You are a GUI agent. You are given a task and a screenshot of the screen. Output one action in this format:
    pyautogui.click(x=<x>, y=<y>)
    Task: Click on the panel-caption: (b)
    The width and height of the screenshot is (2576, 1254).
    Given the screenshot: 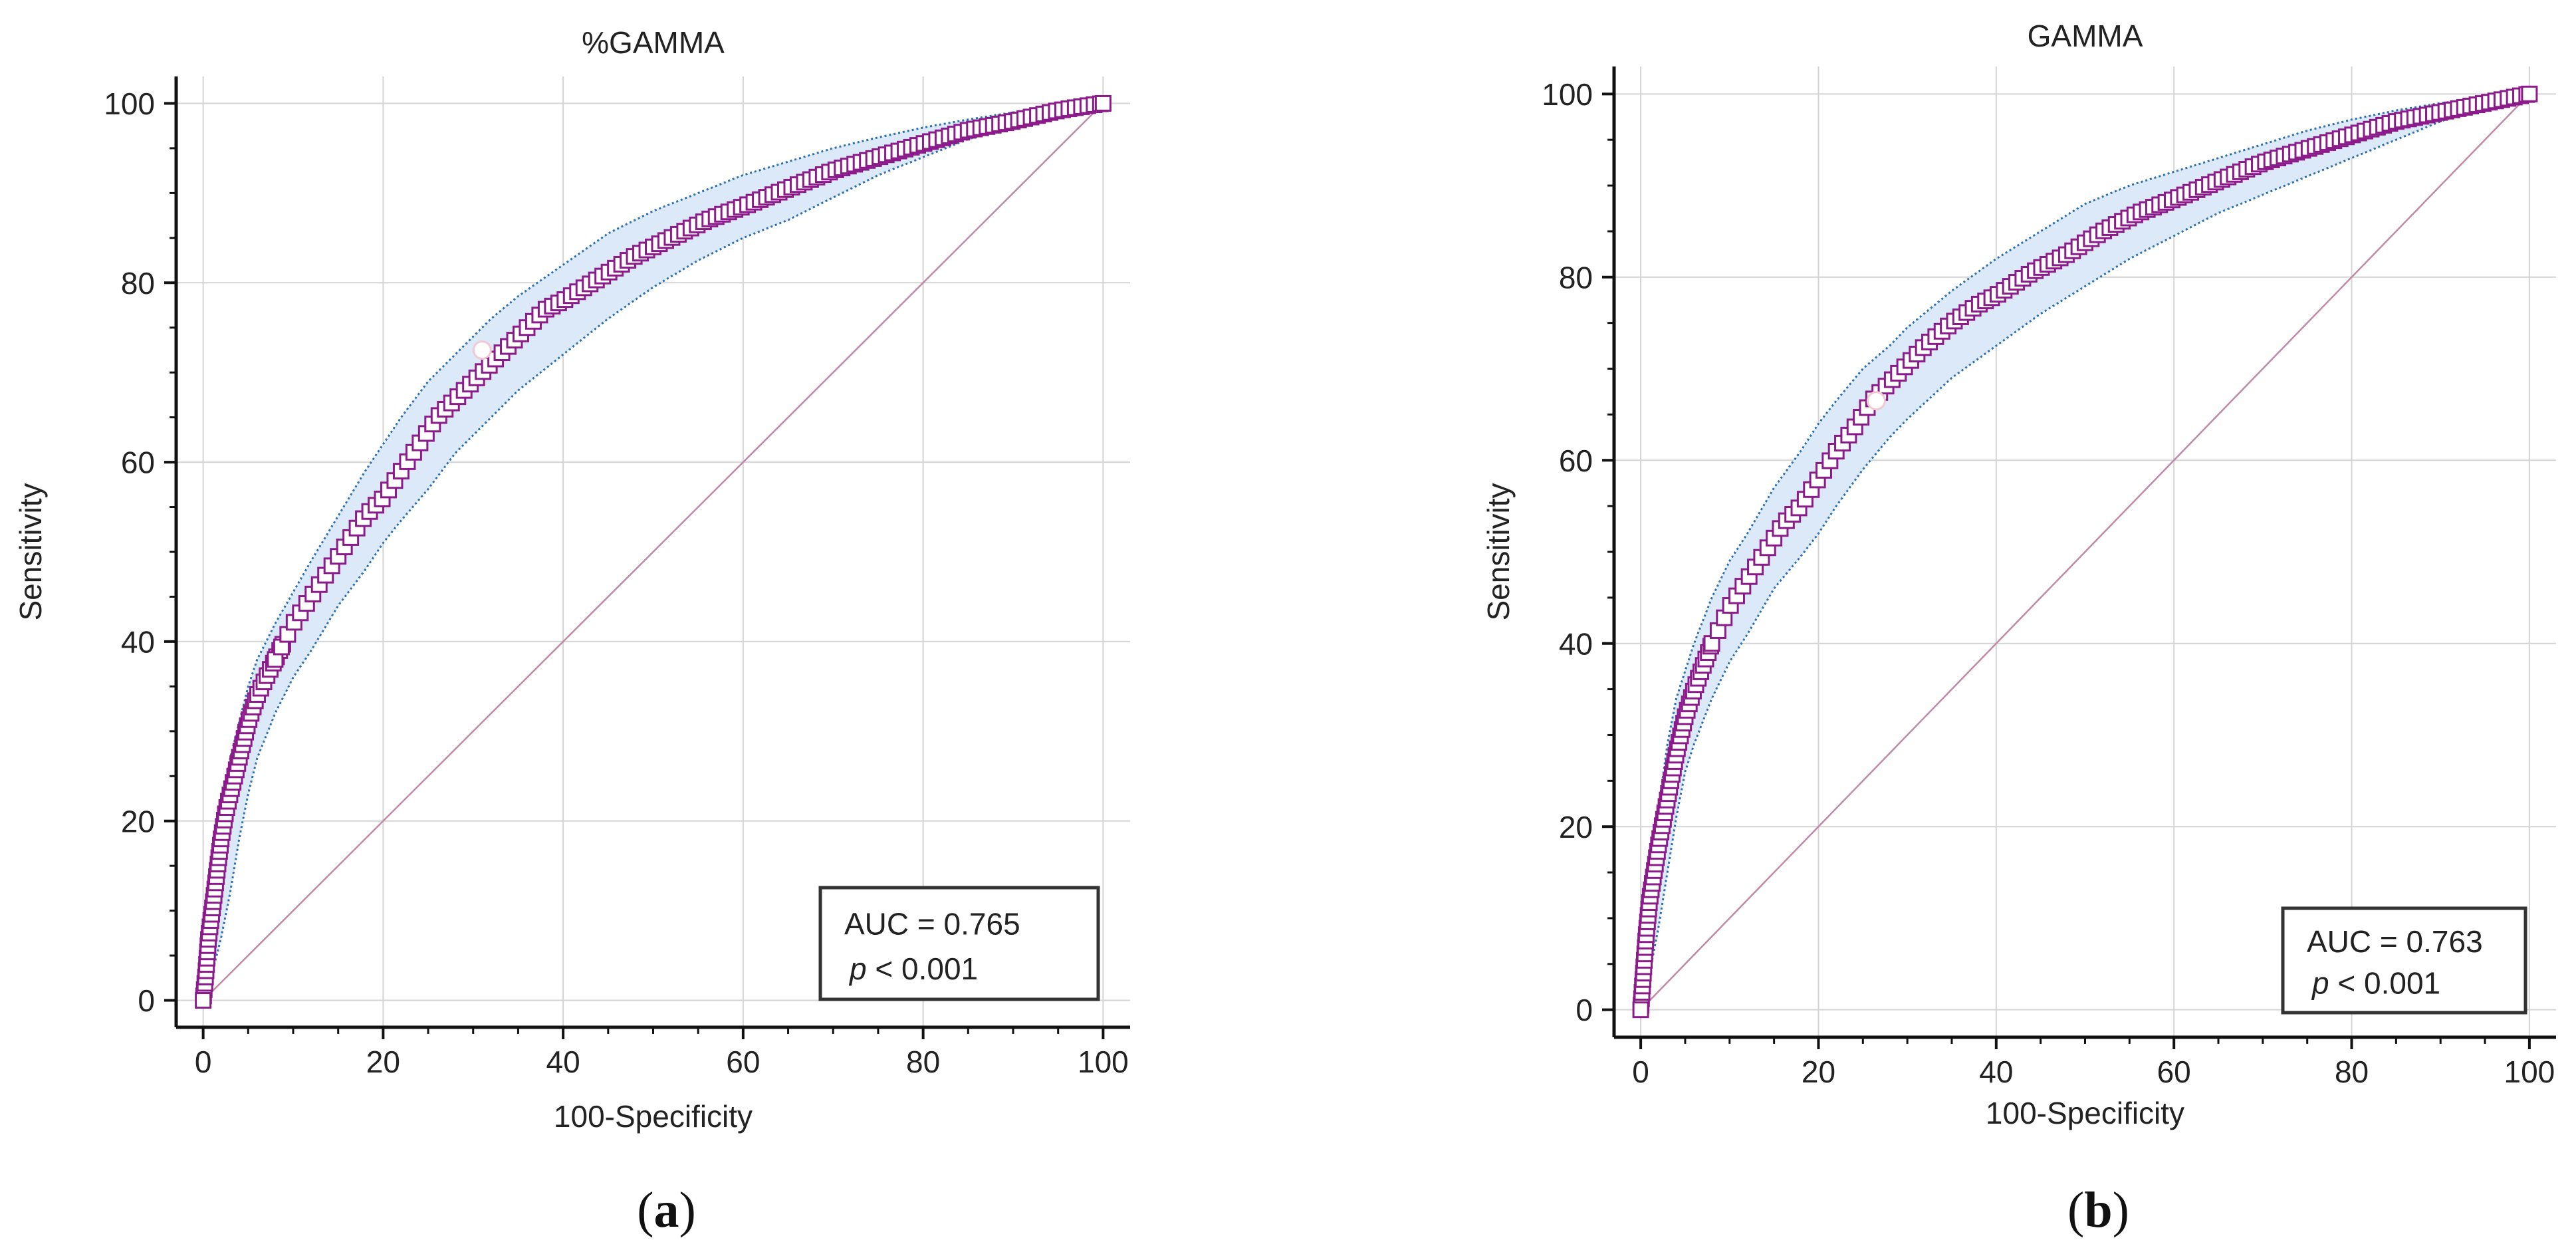 What is the action you would take?
    pyautogui.click(x=2098, y=1210)
    